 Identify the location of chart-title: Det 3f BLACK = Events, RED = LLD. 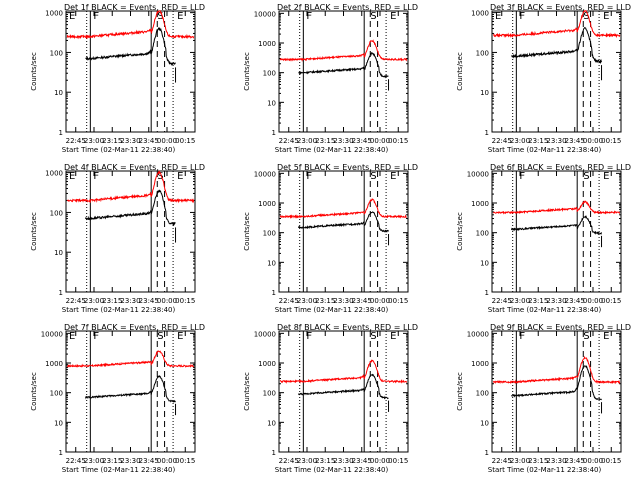
(560, 7).